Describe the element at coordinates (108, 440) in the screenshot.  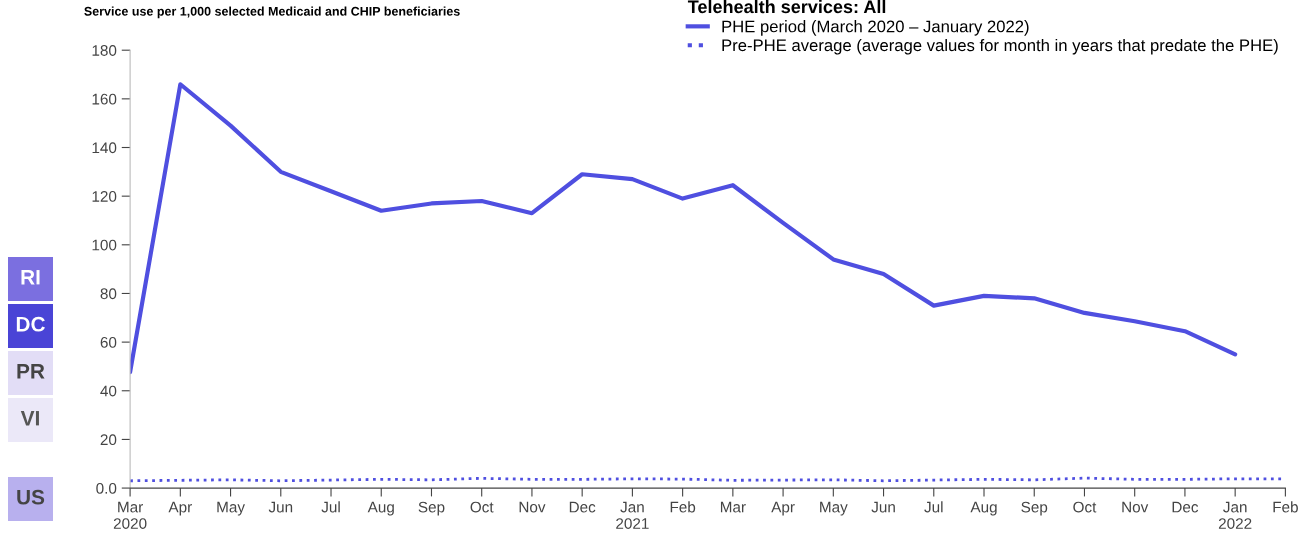
I see `y-tick-label: 20` at that location.